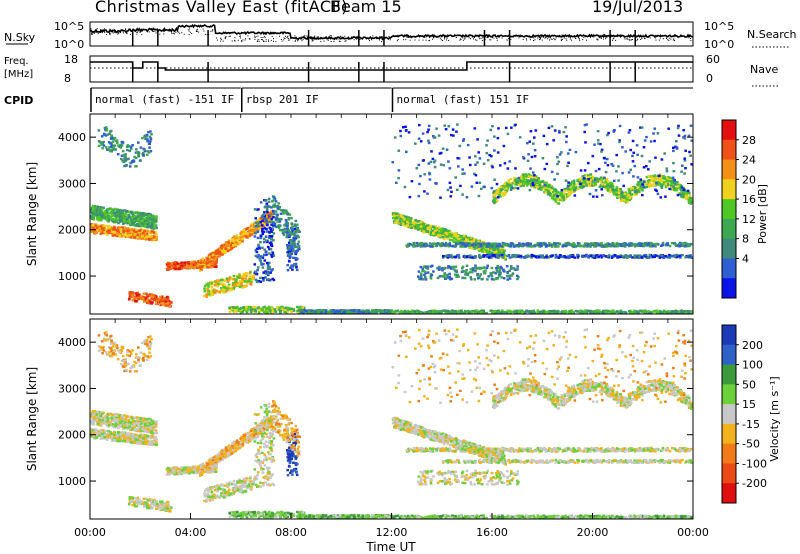 The width and height of the screenshot is (800, 554). I want to click on freq-right-tick-top: 60, so click(713, 59).